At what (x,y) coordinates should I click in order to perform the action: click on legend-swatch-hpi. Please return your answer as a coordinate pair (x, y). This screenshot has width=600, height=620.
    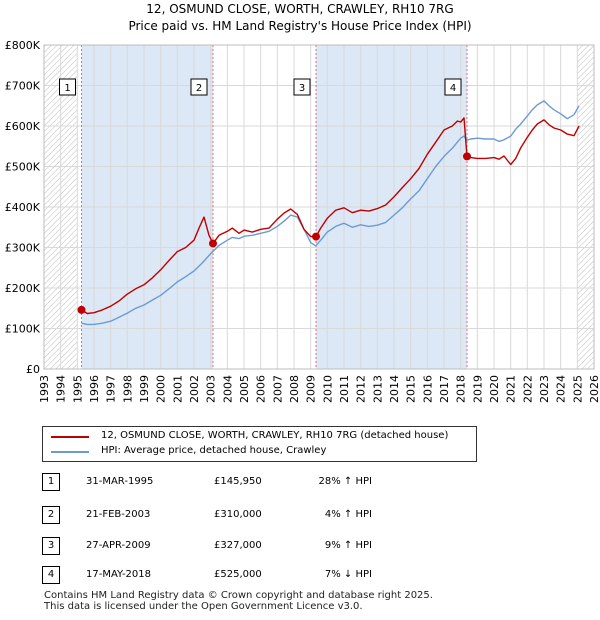
    Looking at the image, I should click on (70, 452).